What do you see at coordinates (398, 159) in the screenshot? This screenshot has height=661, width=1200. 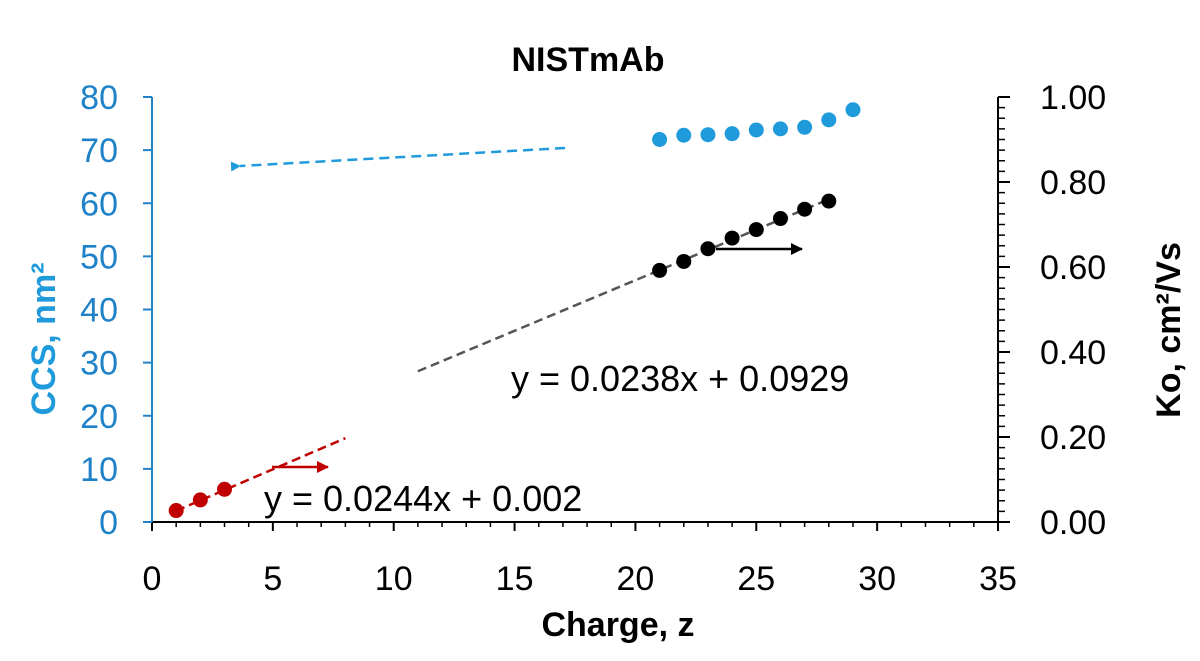 I see `arrow-ccs-left` at bounding box center [398, 159].